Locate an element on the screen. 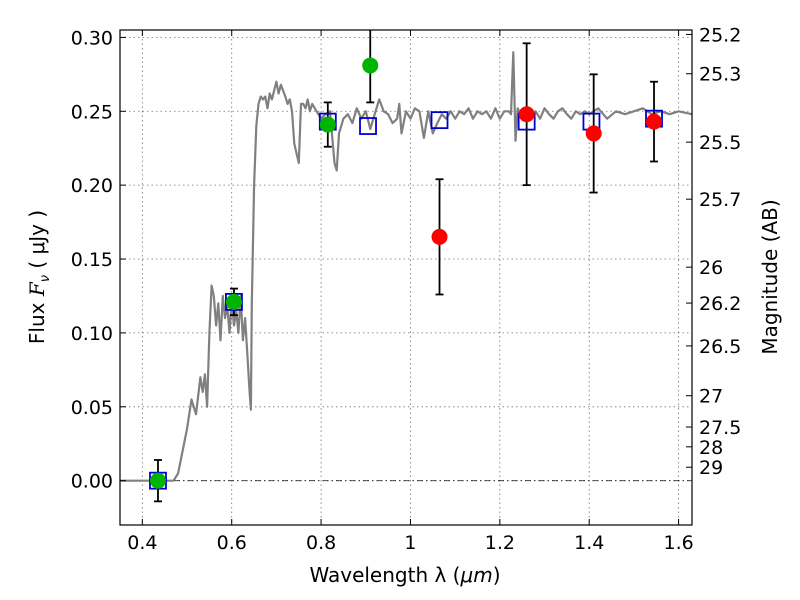  y-tick-label: 0.25 is located at coordinates (92, 112).